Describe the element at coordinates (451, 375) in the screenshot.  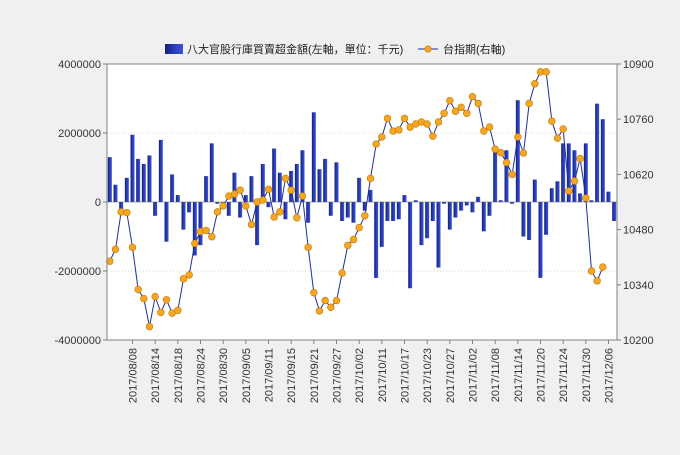
I see `x-tick-label: 2017/10/27` at that location.